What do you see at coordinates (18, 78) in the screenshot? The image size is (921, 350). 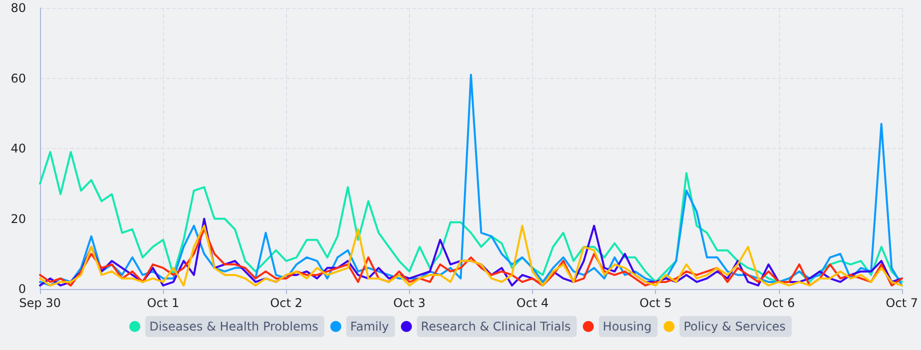 I see `y-tick-label: 60` at bounding box center [18, 78].